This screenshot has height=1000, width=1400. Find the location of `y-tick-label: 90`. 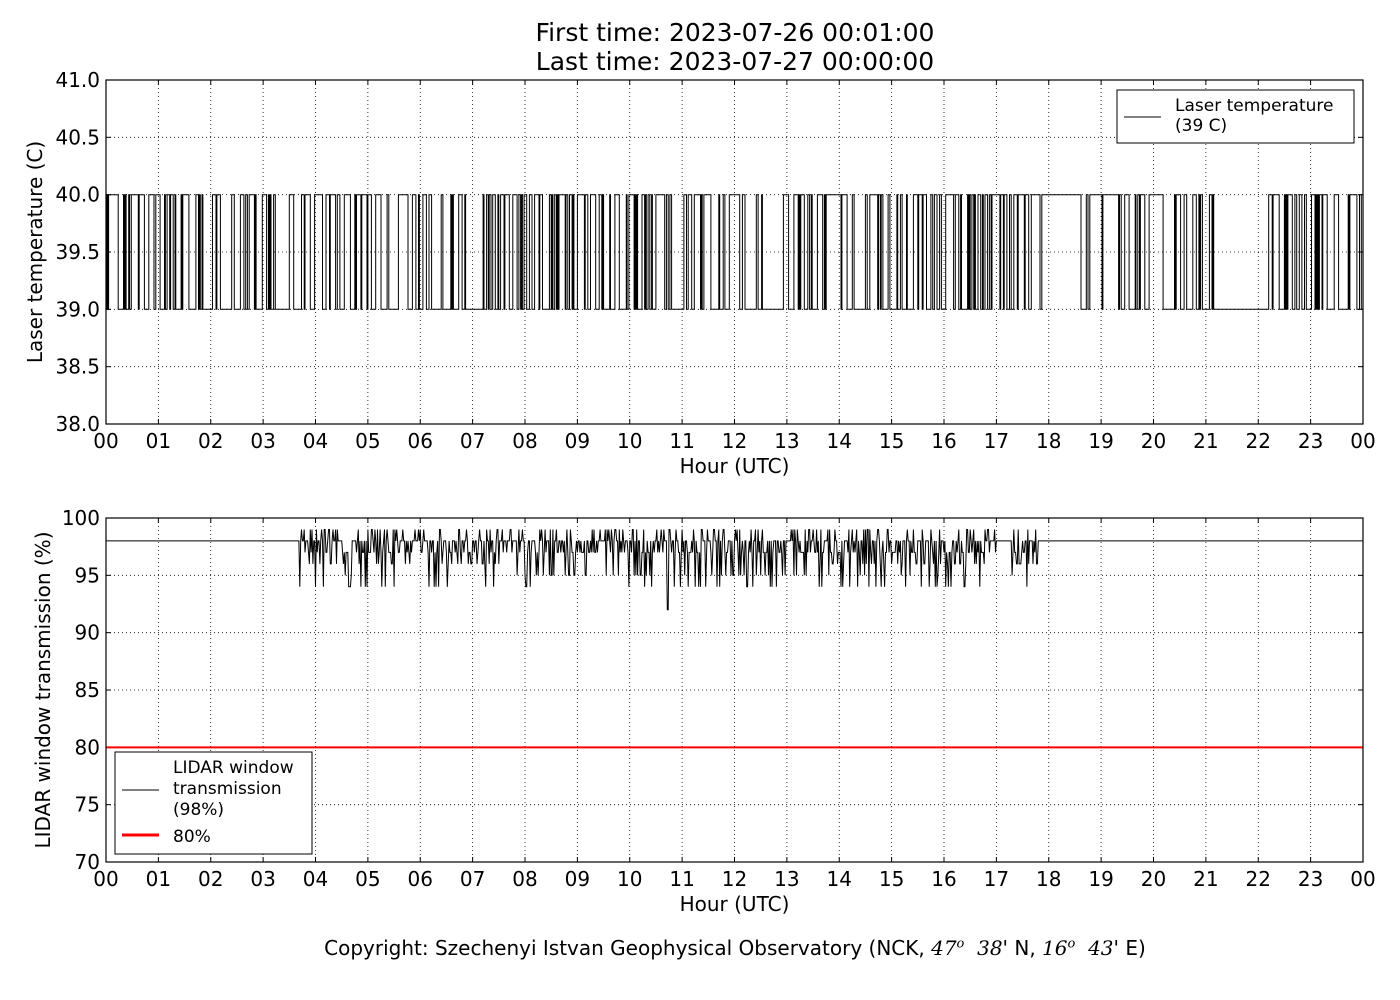

y-tick-label: 90 is located at coordinates (87, 633).